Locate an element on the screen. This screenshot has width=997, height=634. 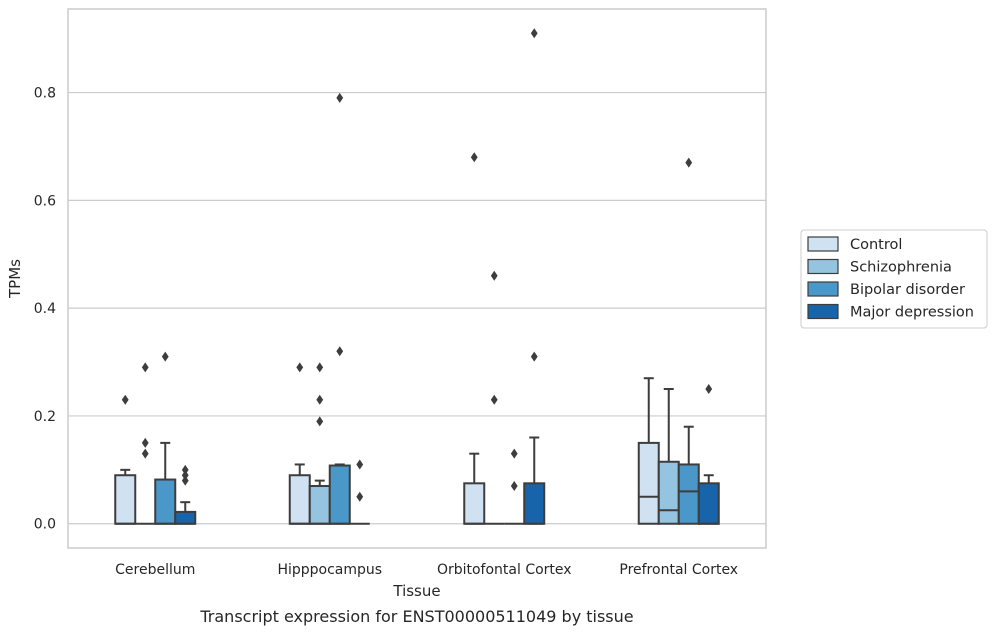
legend-frame is located at coordinates (894, 279).